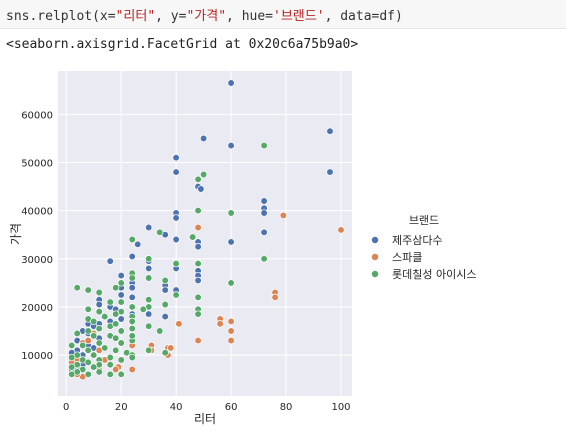  I want to click on x-axis-label: 리터, so click(205, 419).